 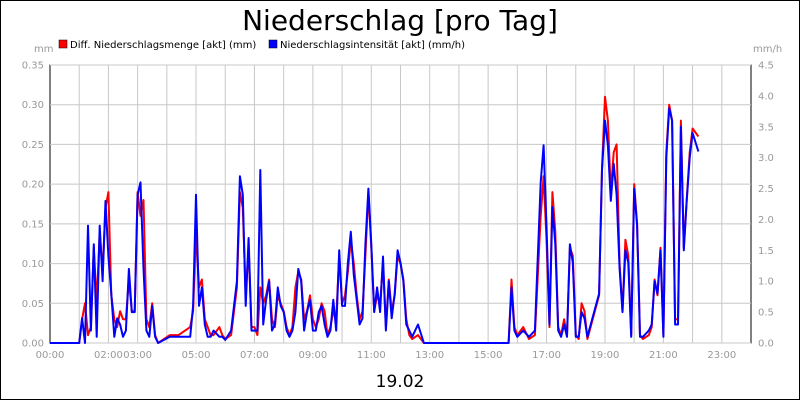 What do you see at coordinates (43, 49) in the screenshot?
I see `y-left-unit: mm` at bounding box center [43, 49].